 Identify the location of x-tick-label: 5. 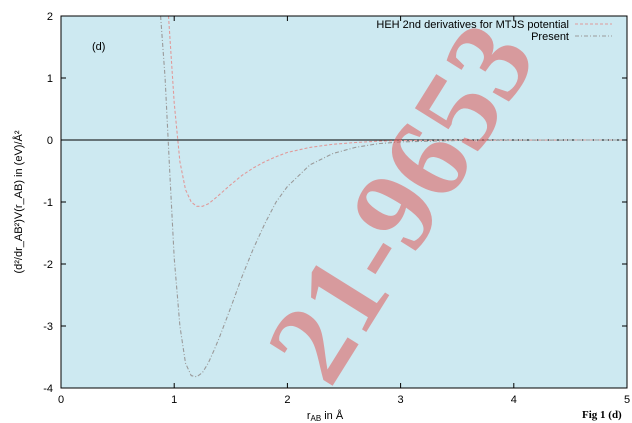
(627, 400).